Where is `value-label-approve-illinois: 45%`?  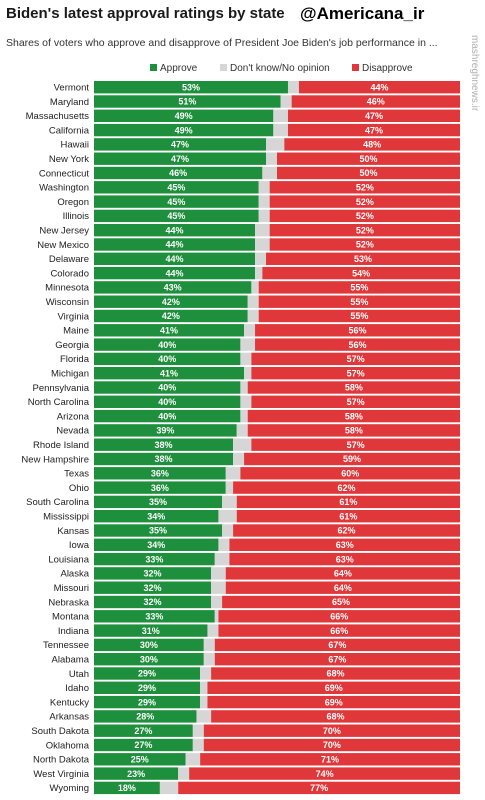
value-label-approve-illinois: 45% is located at coordinates (176, 216).